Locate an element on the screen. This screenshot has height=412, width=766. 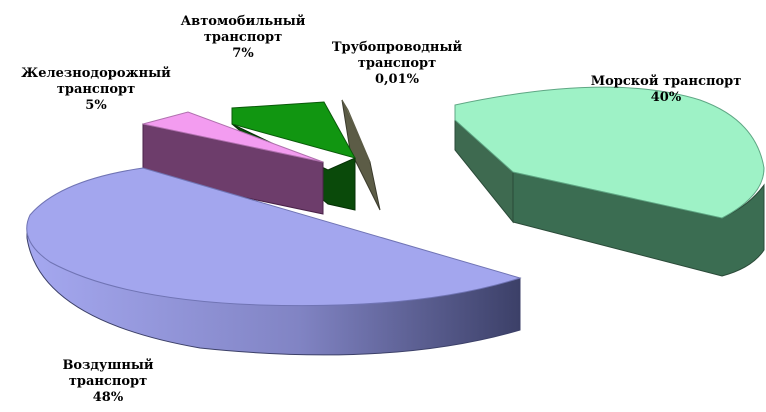
slice-rail is located at coordinates (233, 163).